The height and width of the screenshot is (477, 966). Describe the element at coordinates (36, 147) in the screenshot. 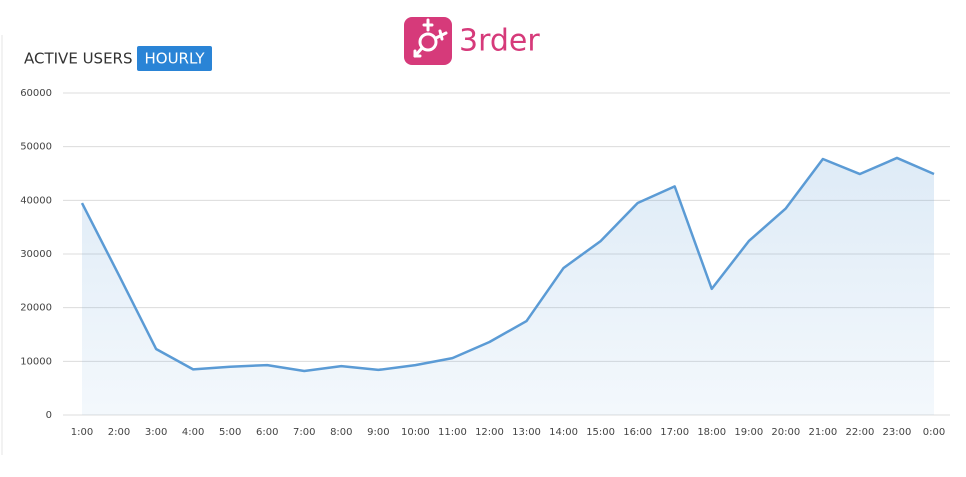

I see `y-tick-label: 50000` at that location.